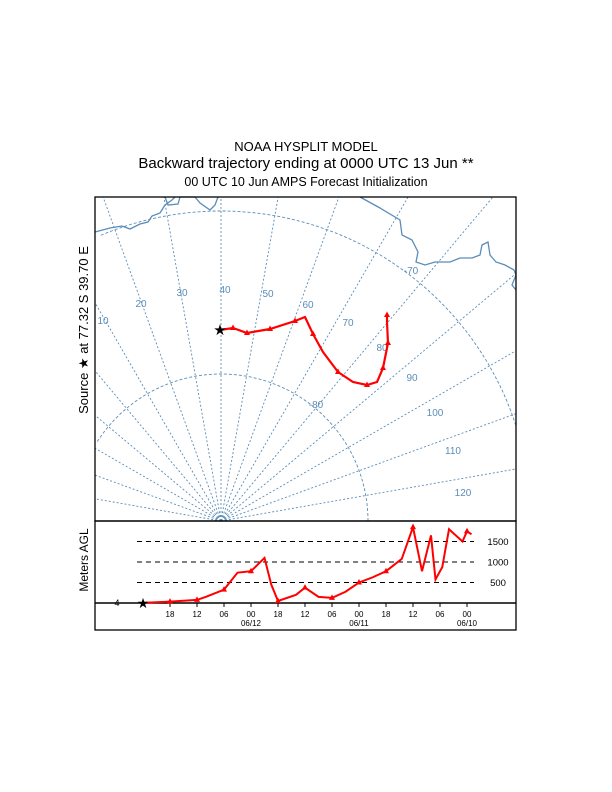  Describe the element at coordinates (438, 243) in the screenshot. I see `coastline-east` at that location.